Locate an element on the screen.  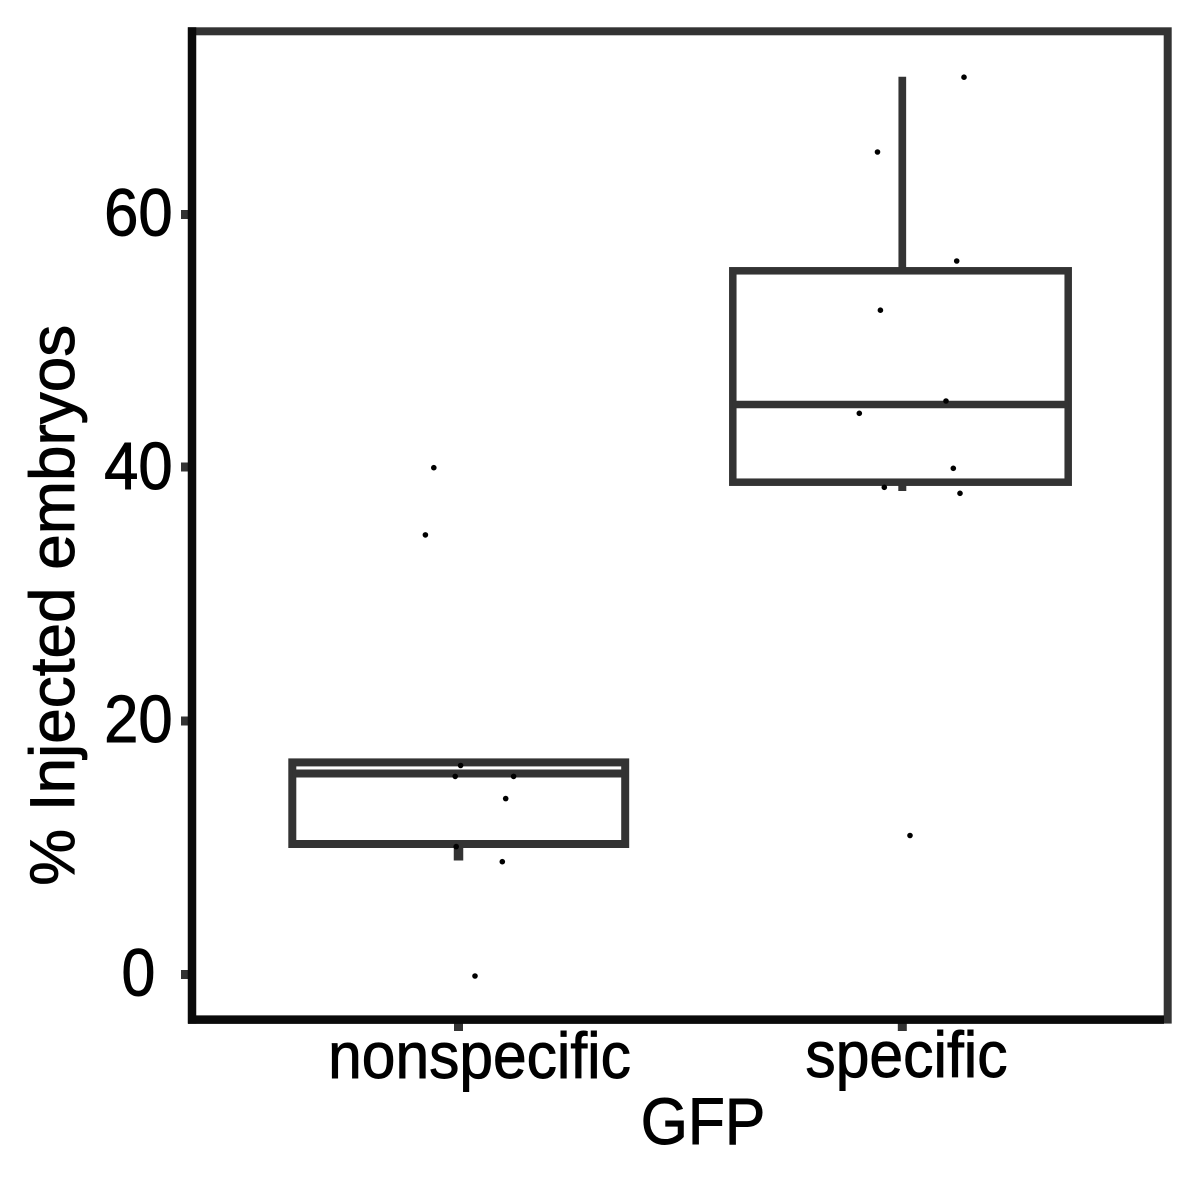
svg-text: 40 is located at coordinates (138, 466).